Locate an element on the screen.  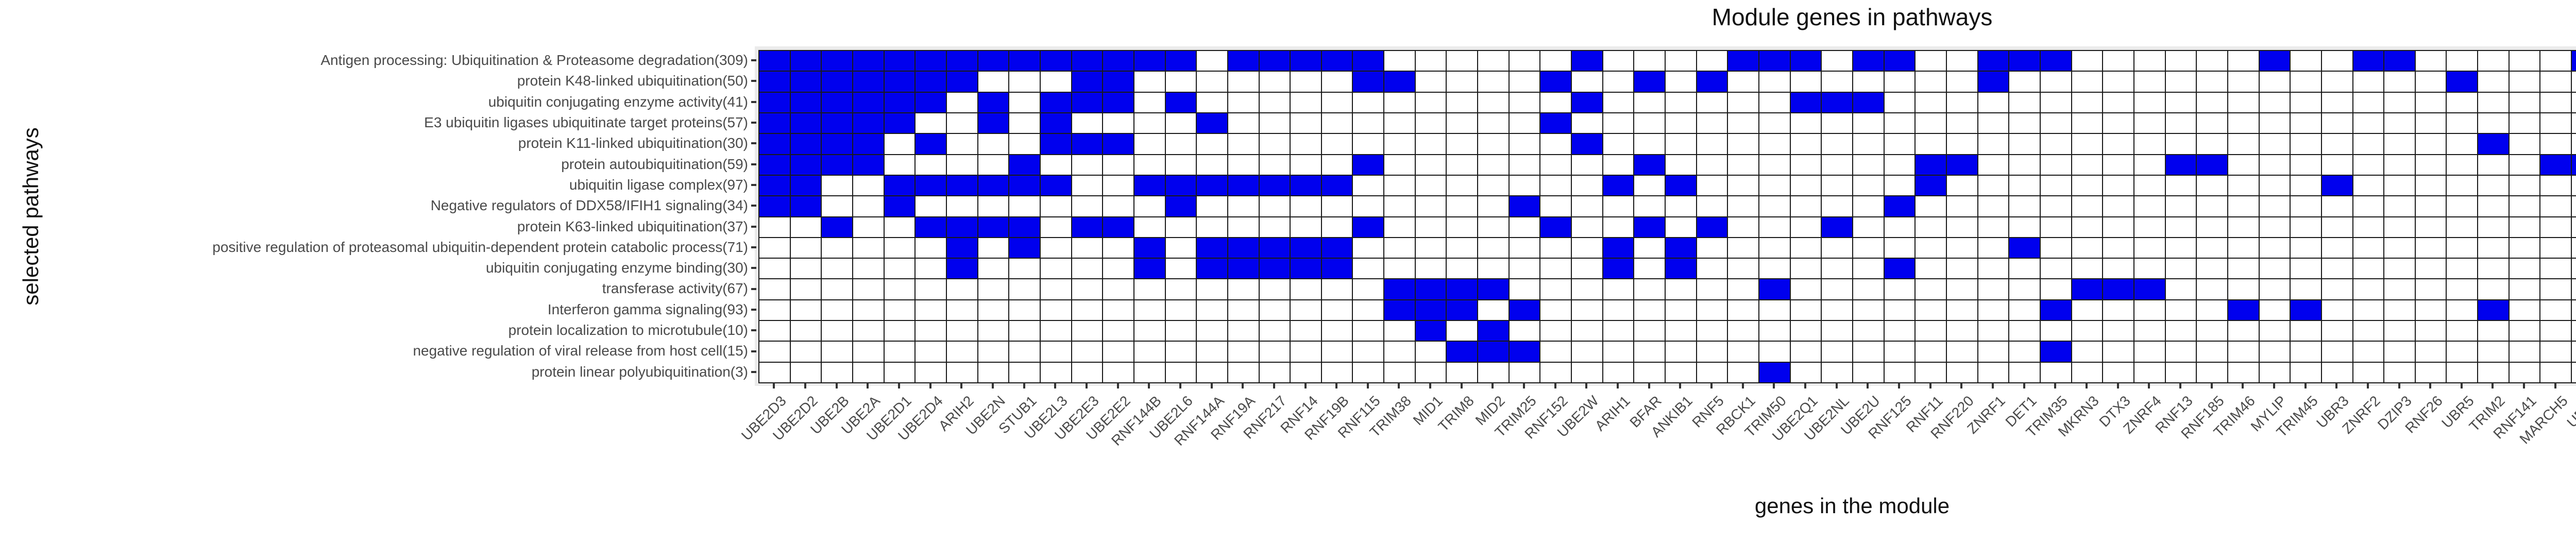
gene-label: TRIM8 is located at coordinates (1456, 414).